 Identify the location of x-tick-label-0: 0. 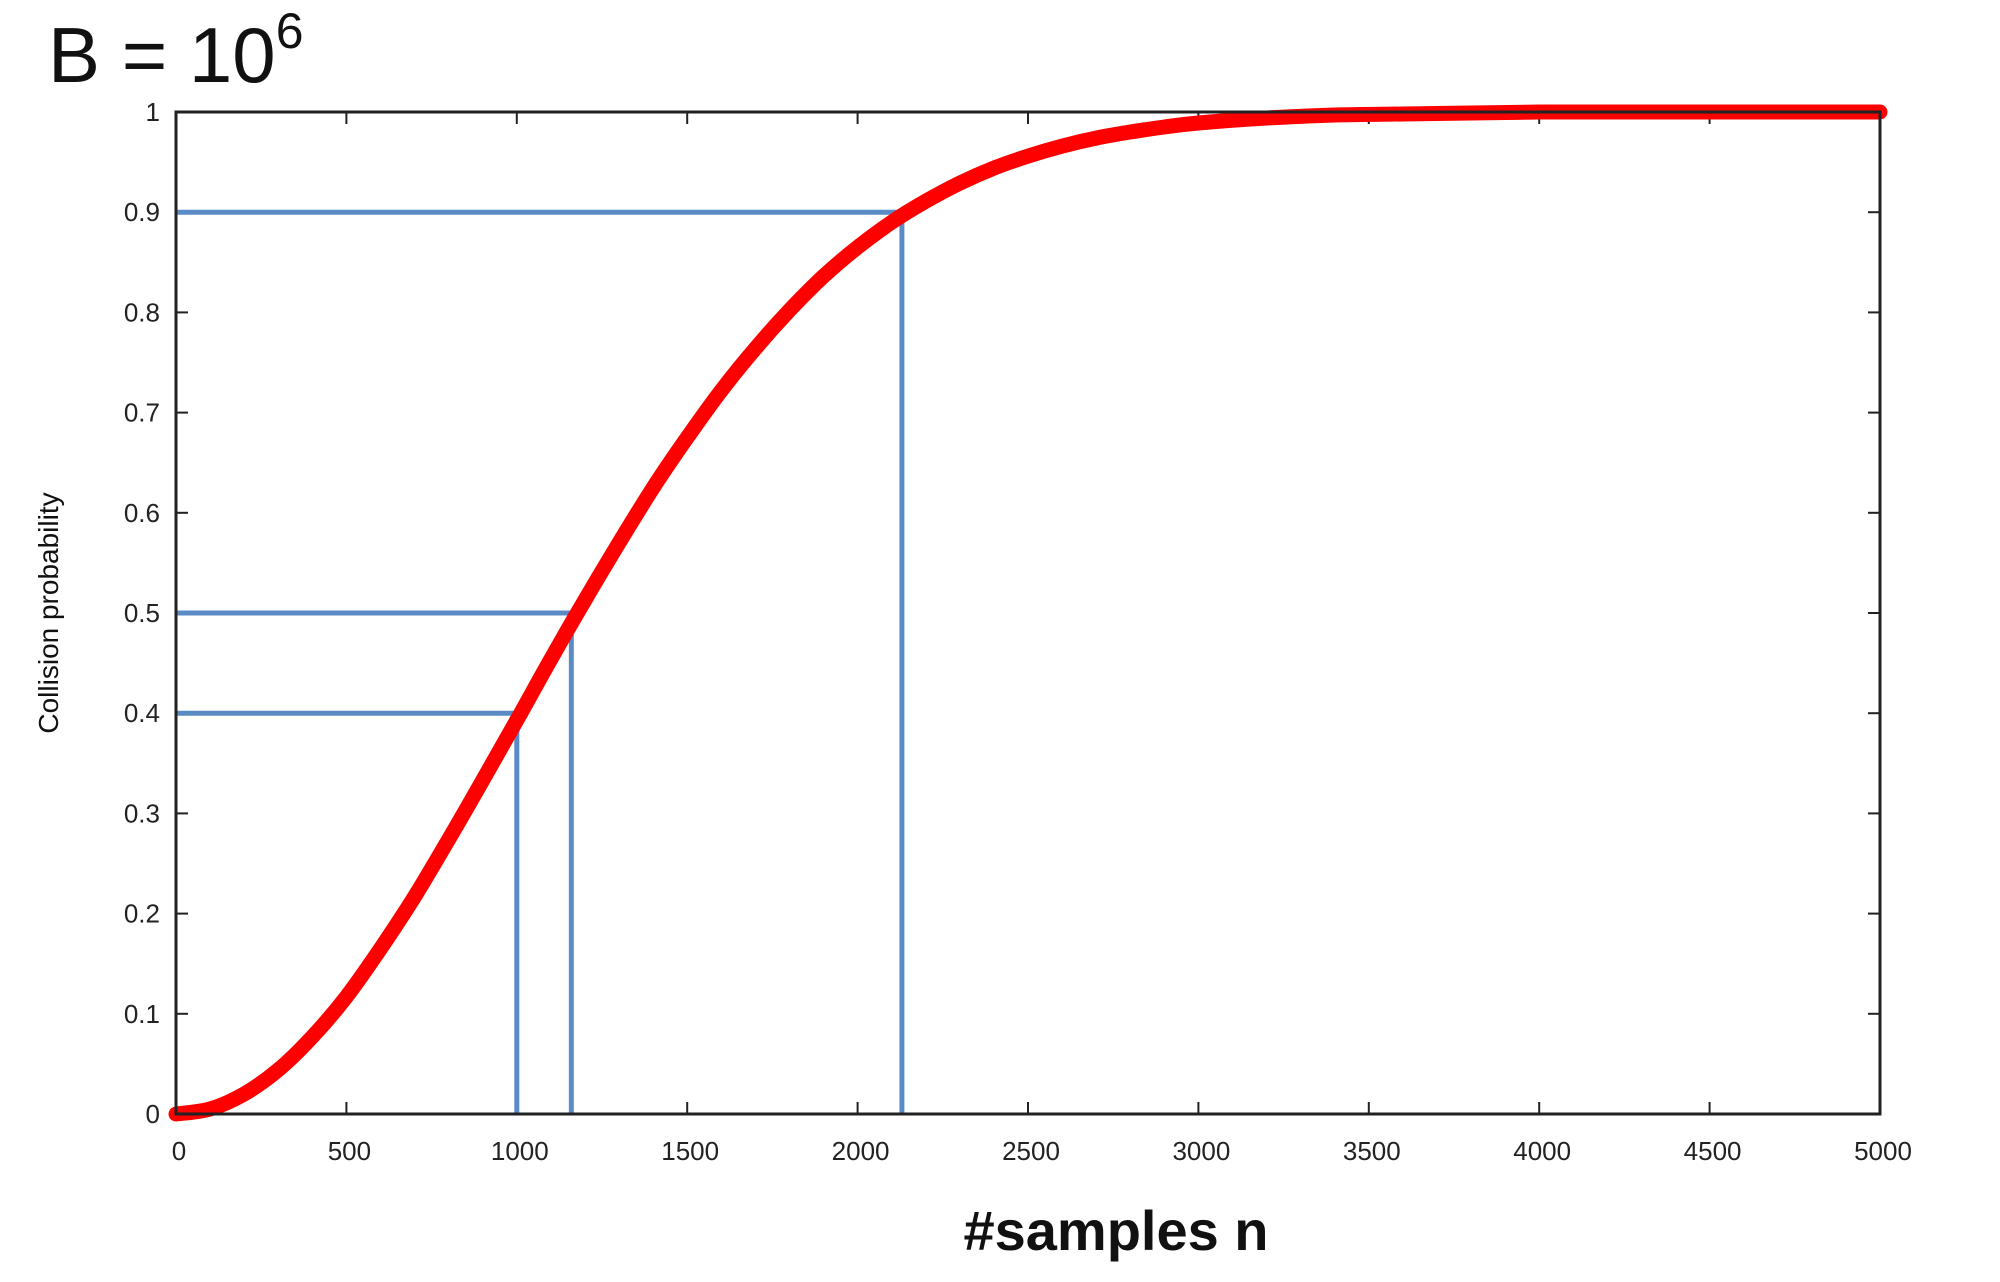
(179, 1151).